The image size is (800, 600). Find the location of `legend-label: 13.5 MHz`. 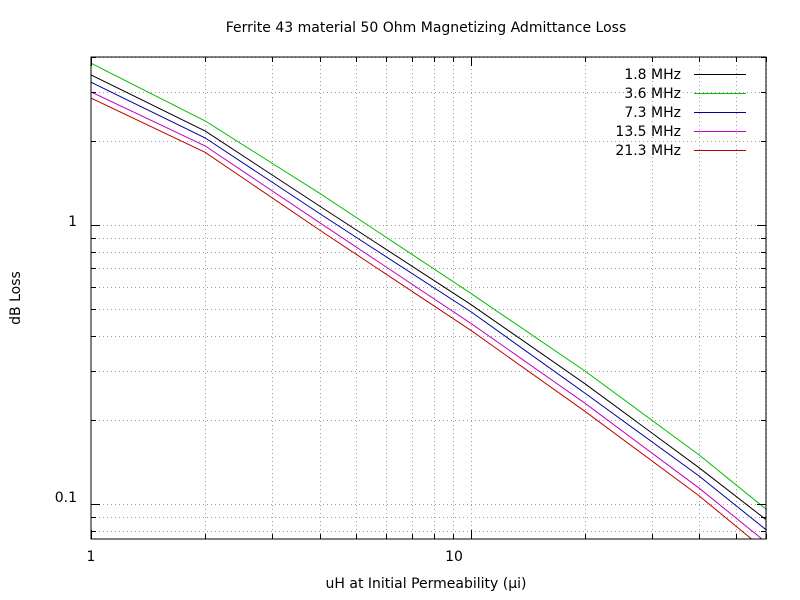

legend-label: 13.5 MHz is located at coordinates (648, 132).